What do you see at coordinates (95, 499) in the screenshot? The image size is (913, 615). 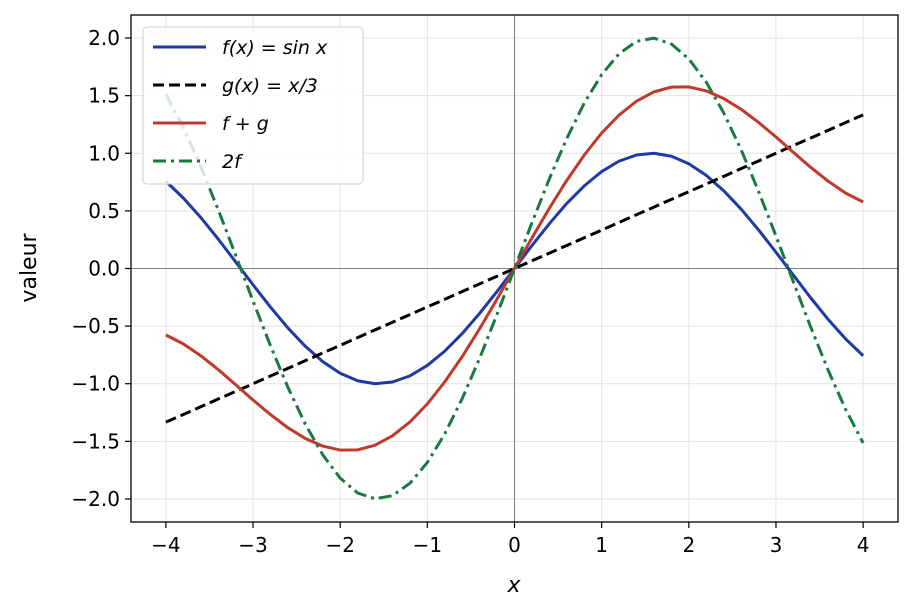 I see `y-tick-label: −2.0` at bounding box center [95, 499].